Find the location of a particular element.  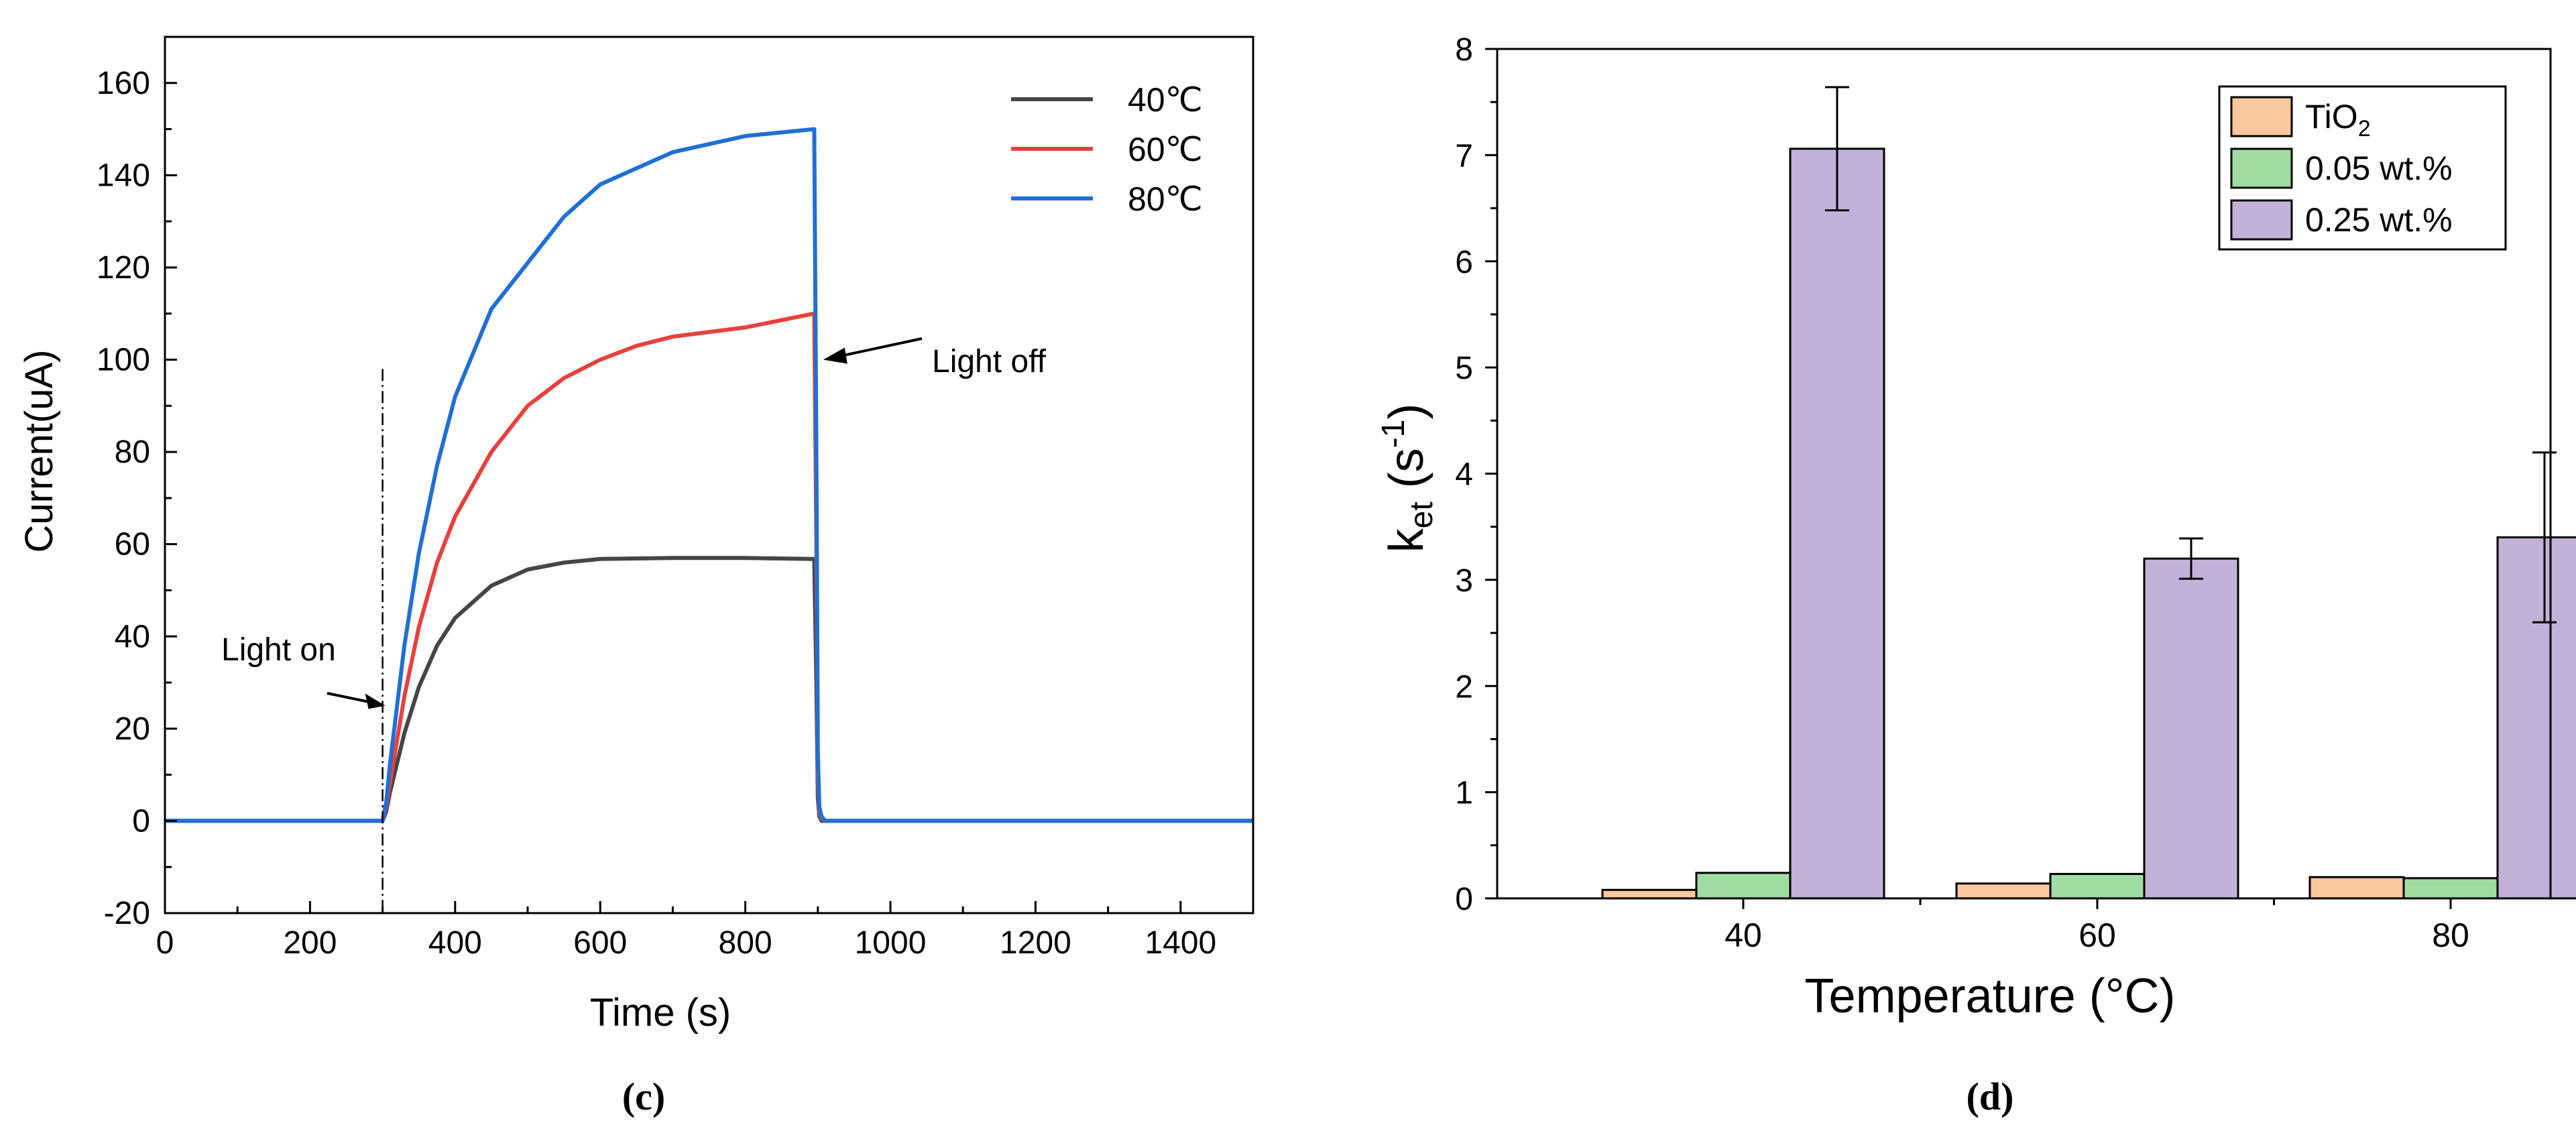

y-tick-label: 160 is located at coordinates (123, 83).